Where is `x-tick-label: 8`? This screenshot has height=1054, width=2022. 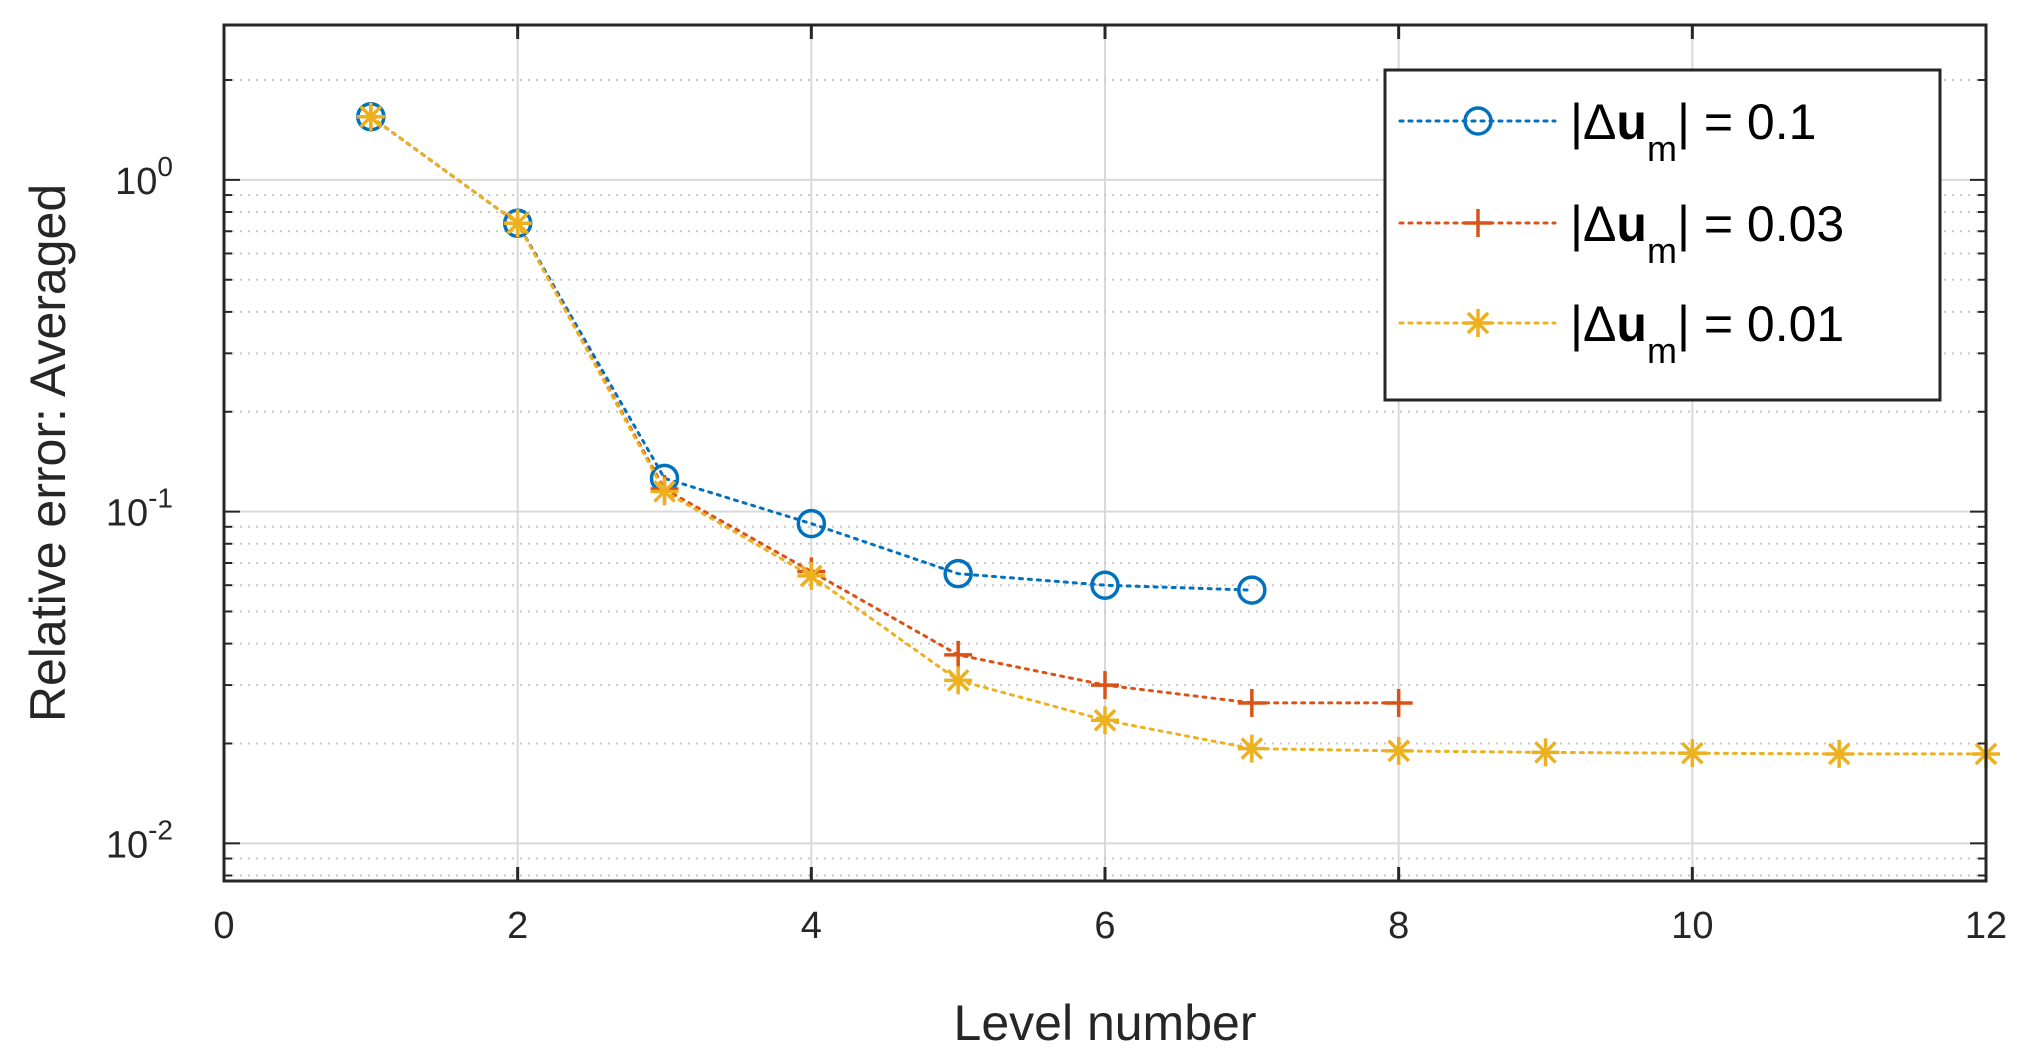 x-tick-label: 8 is located at coordinates (1398, 926).